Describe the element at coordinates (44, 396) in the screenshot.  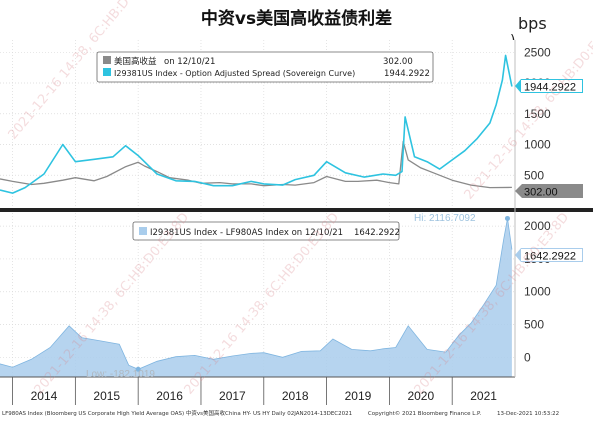
I see `x-axis-year-label: 2014` at that location.